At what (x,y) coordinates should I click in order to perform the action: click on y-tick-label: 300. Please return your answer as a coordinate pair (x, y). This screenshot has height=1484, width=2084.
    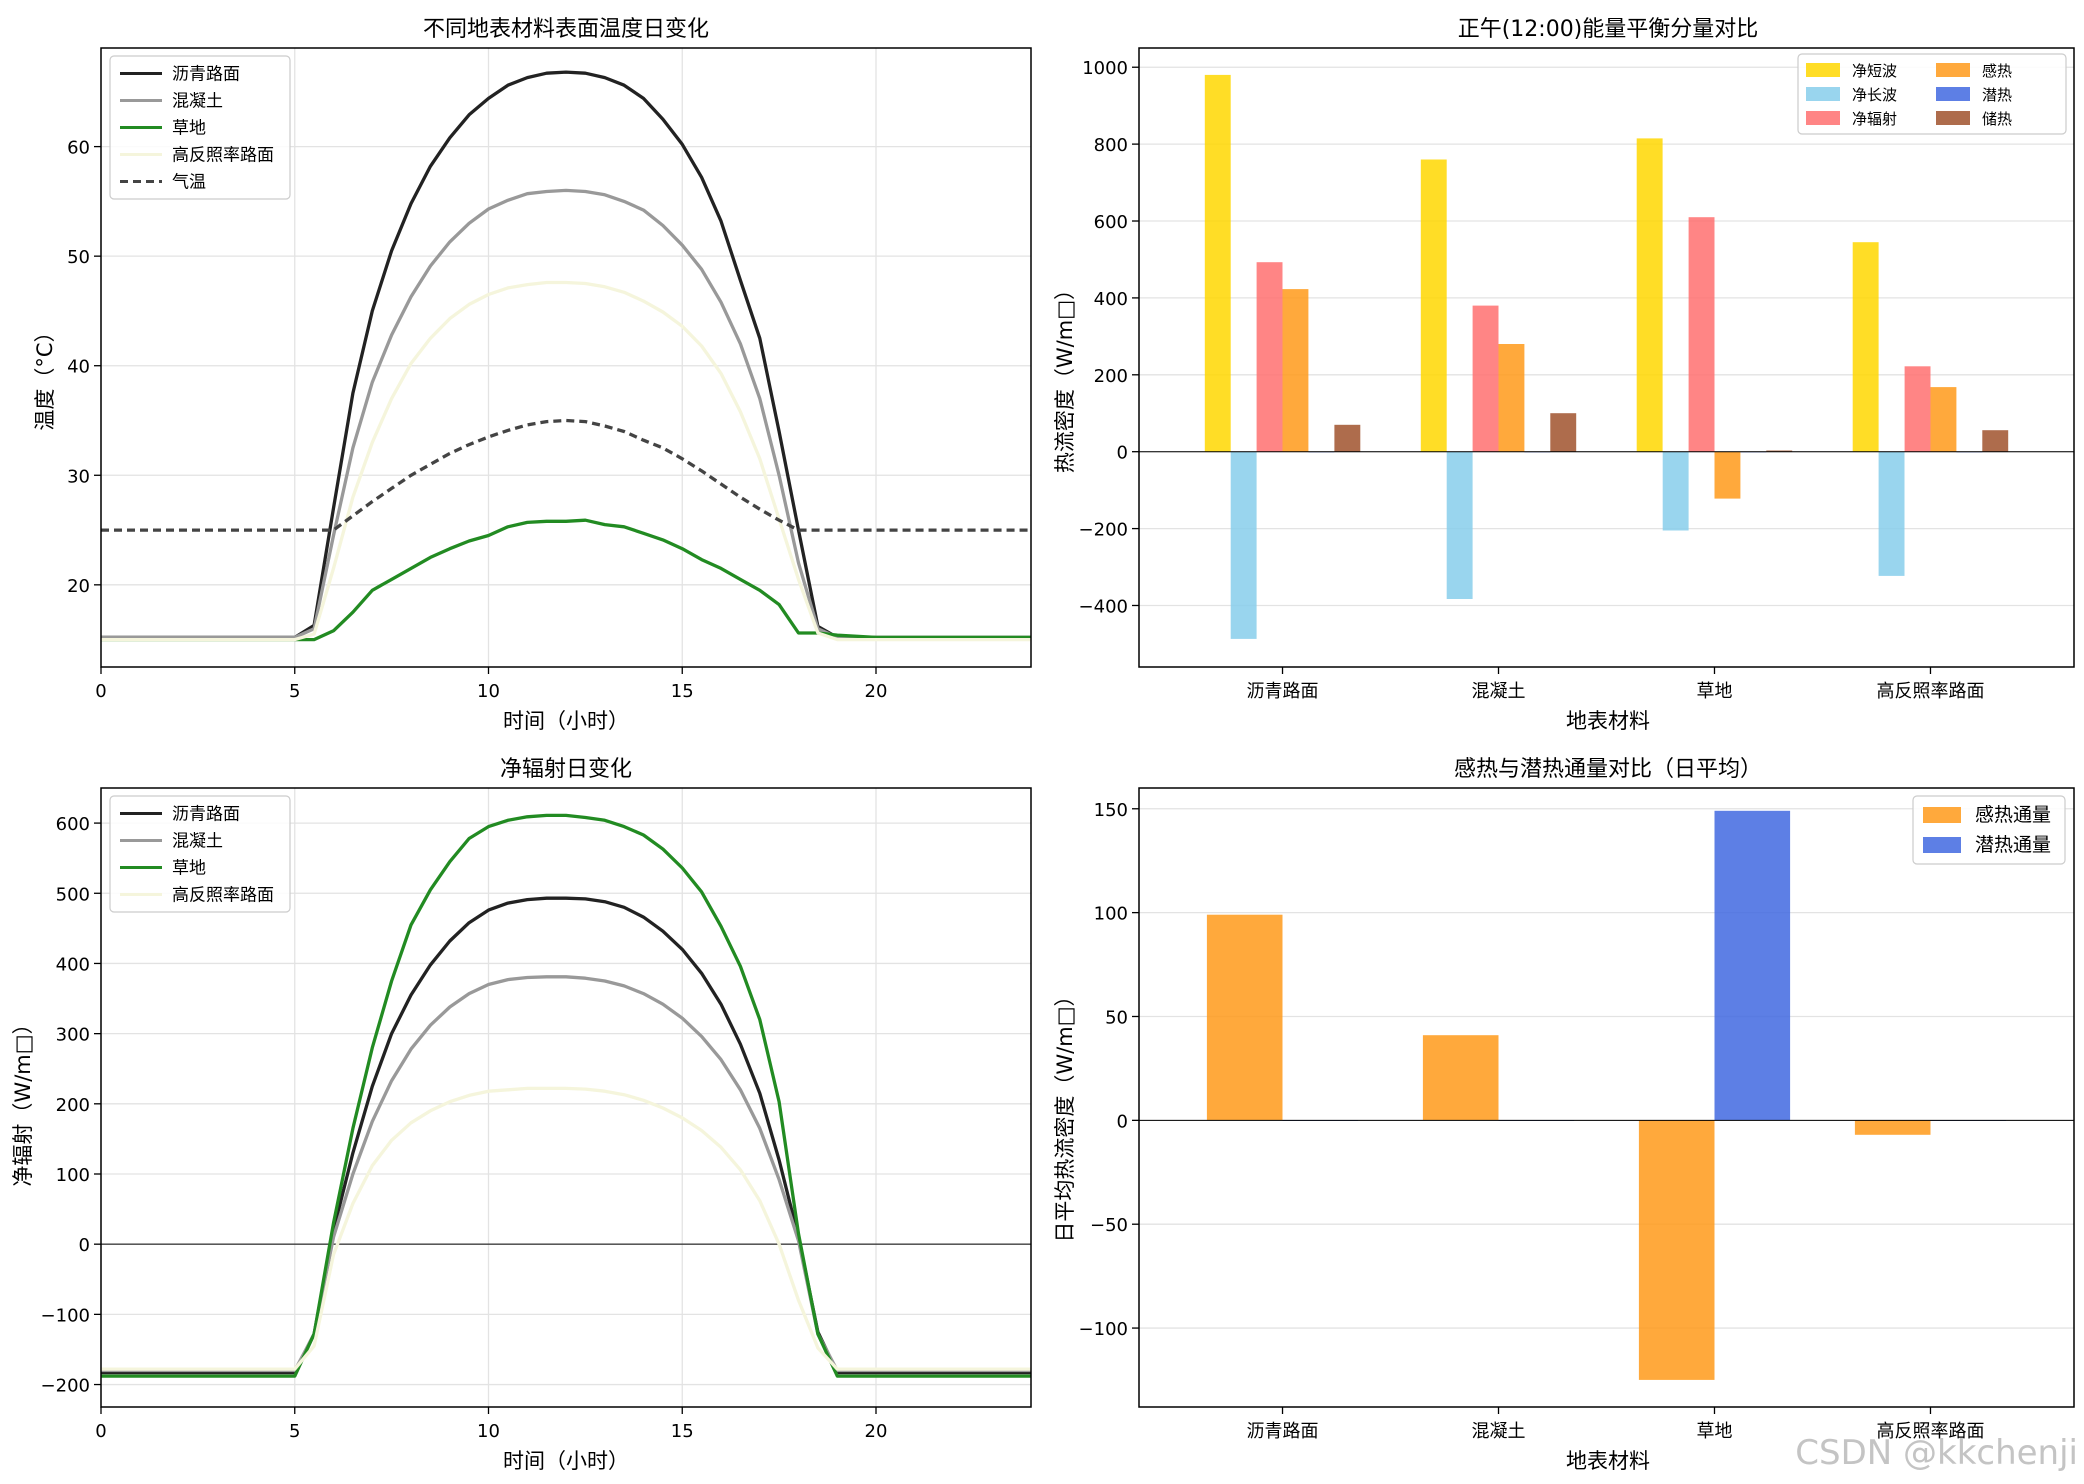
    Looking at the image, I should click on (73, 1035).